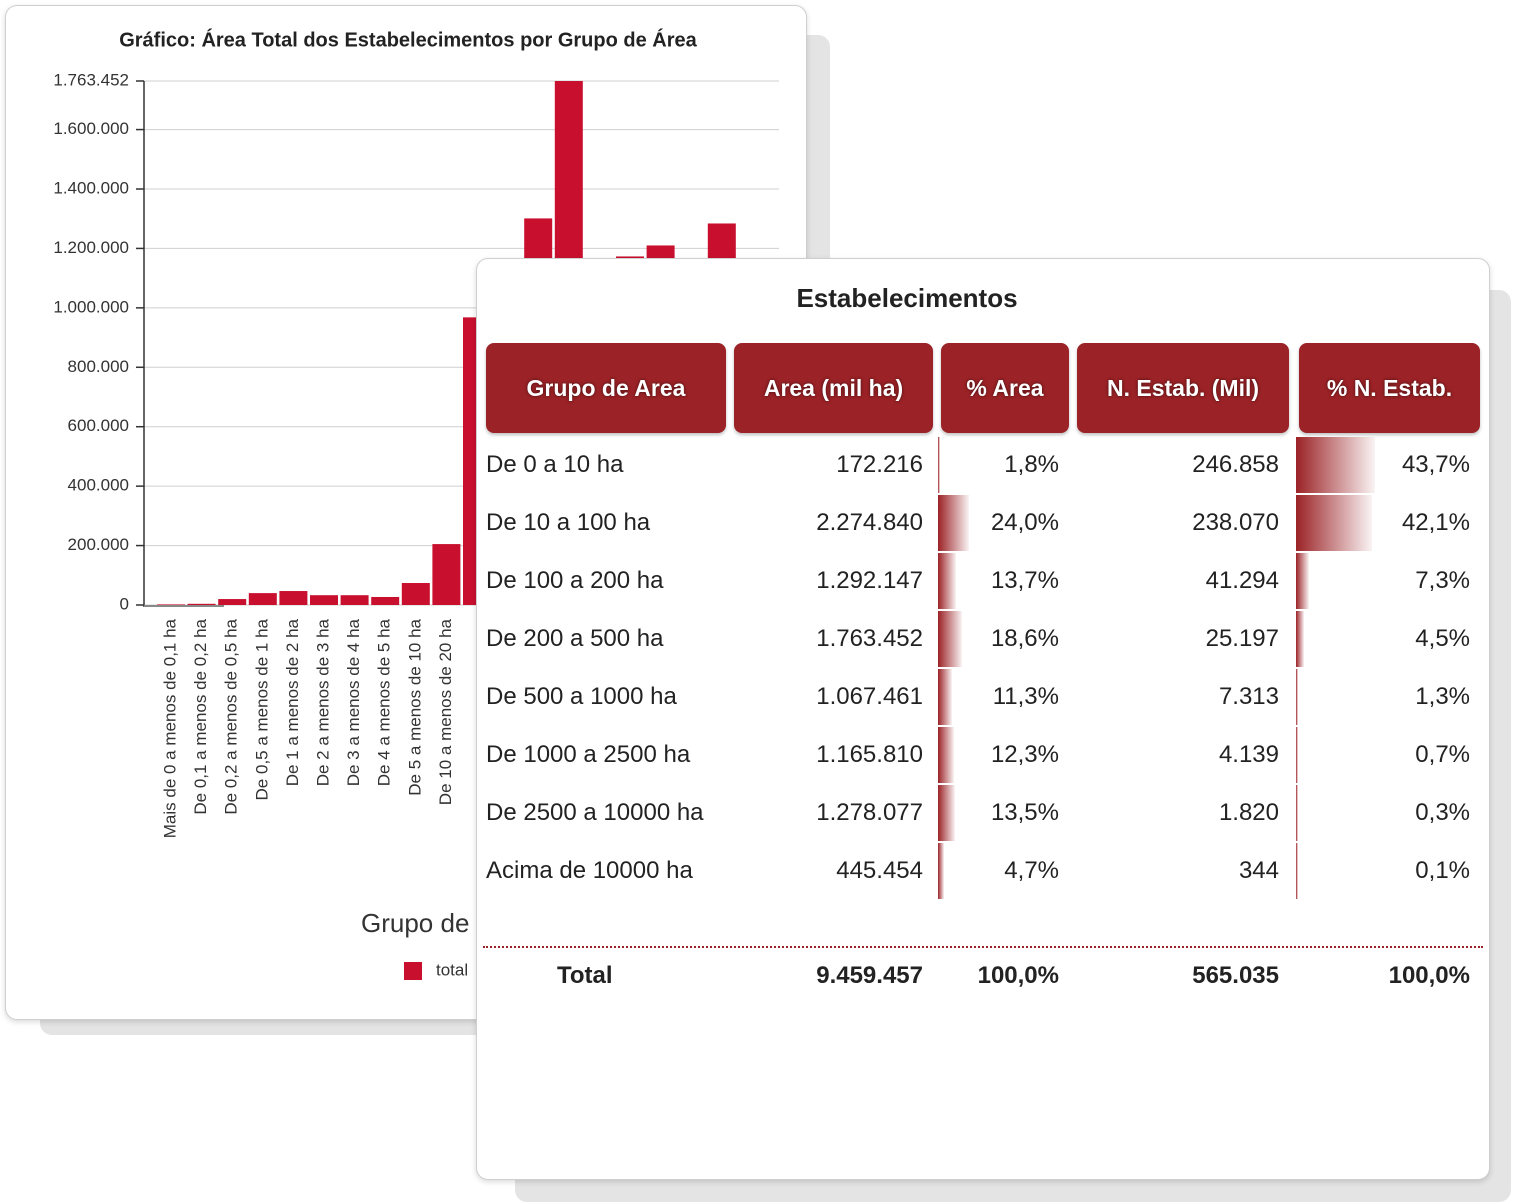 The height and width of the screenshot is (1204, 1516). Describe the element at coordinates (1248, 696) in the screenshot. I see `table-cell: 7.313` at that location.